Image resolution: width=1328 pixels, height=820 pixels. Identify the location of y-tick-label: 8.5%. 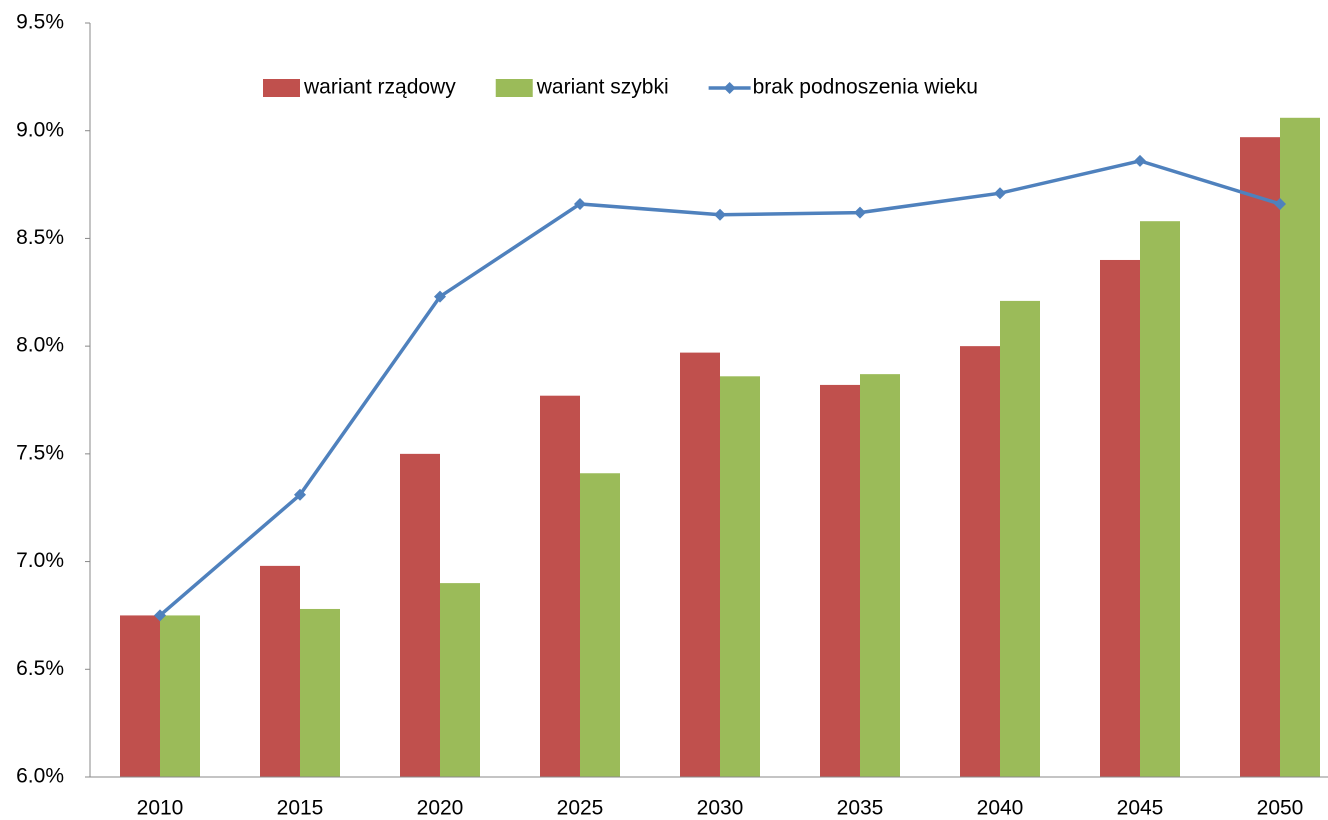
(40, 237).